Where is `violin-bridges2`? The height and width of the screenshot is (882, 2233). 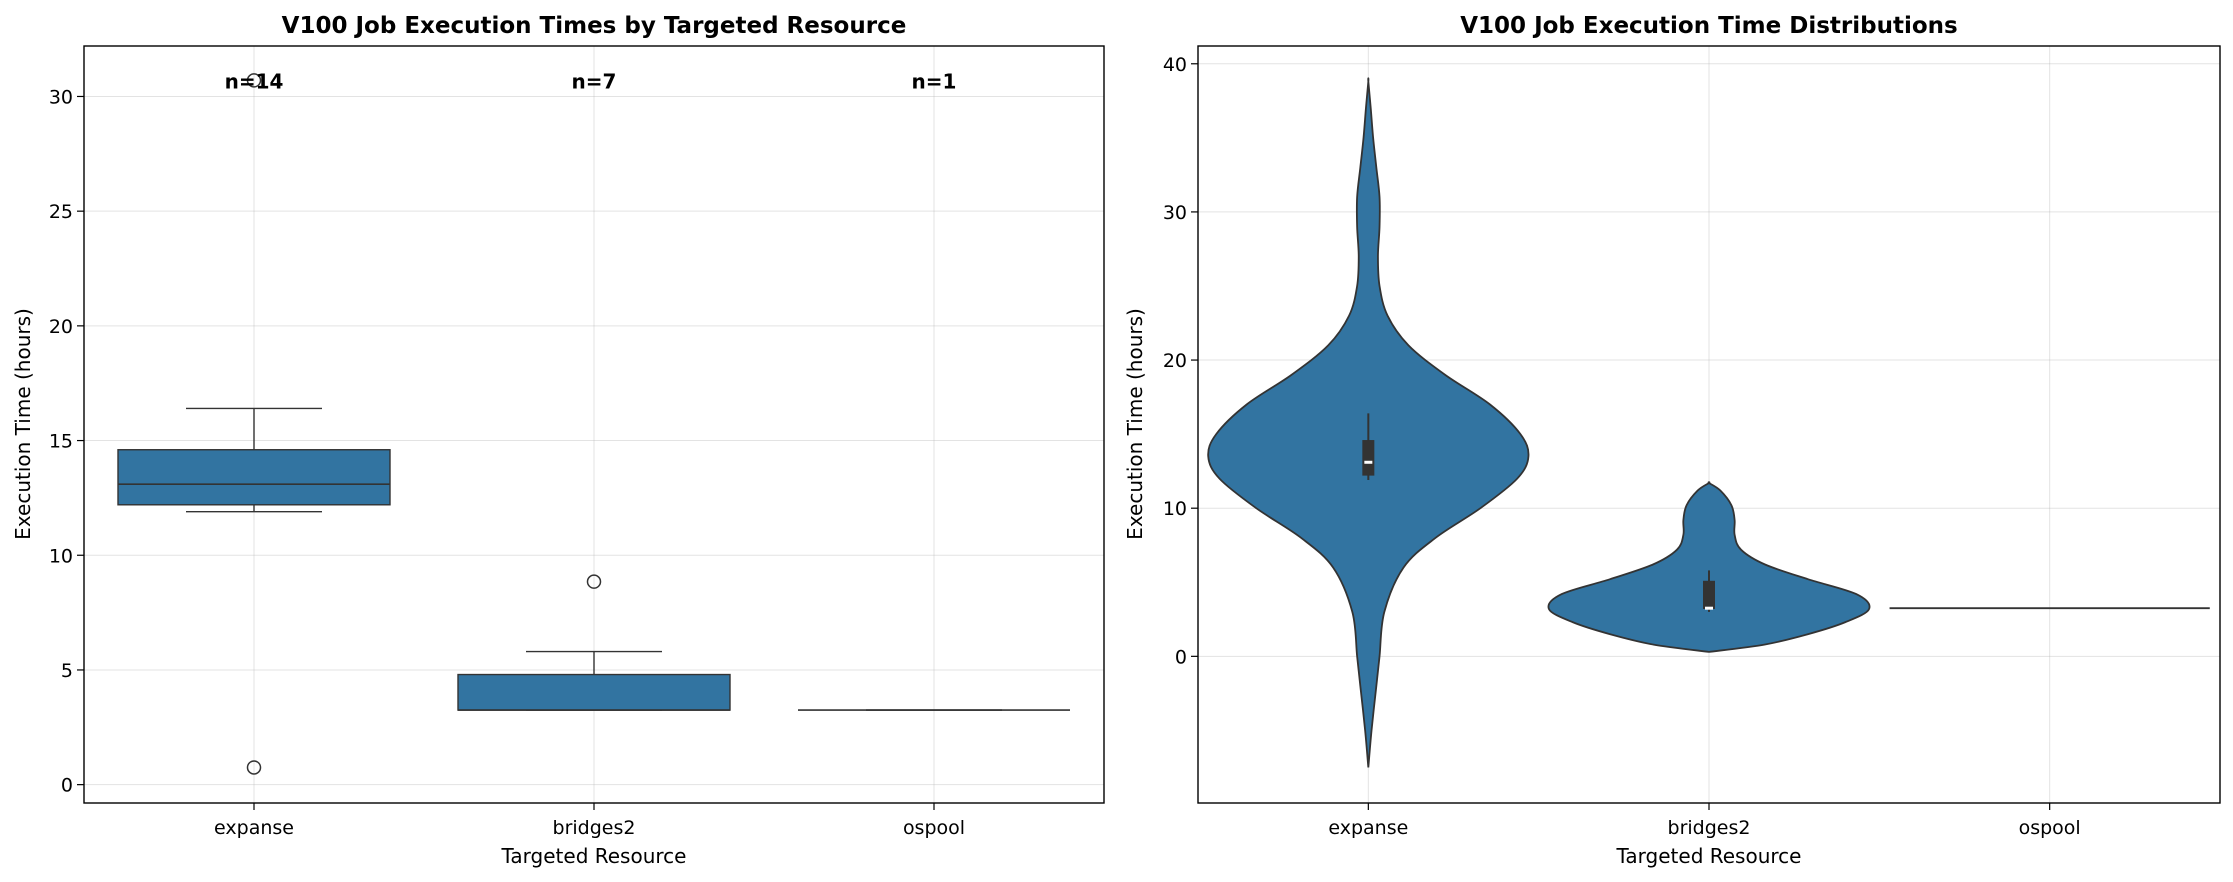
violin-bridges2 is located at coordinates (1709, 567).